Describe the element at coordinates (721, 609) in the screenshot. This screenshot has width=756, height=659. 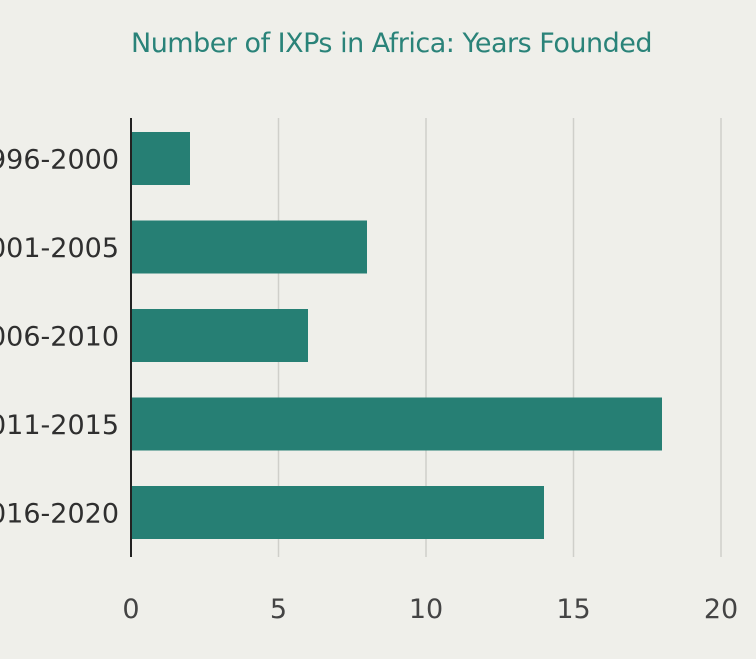
I see `x-tick-label-20: 20` at that location.